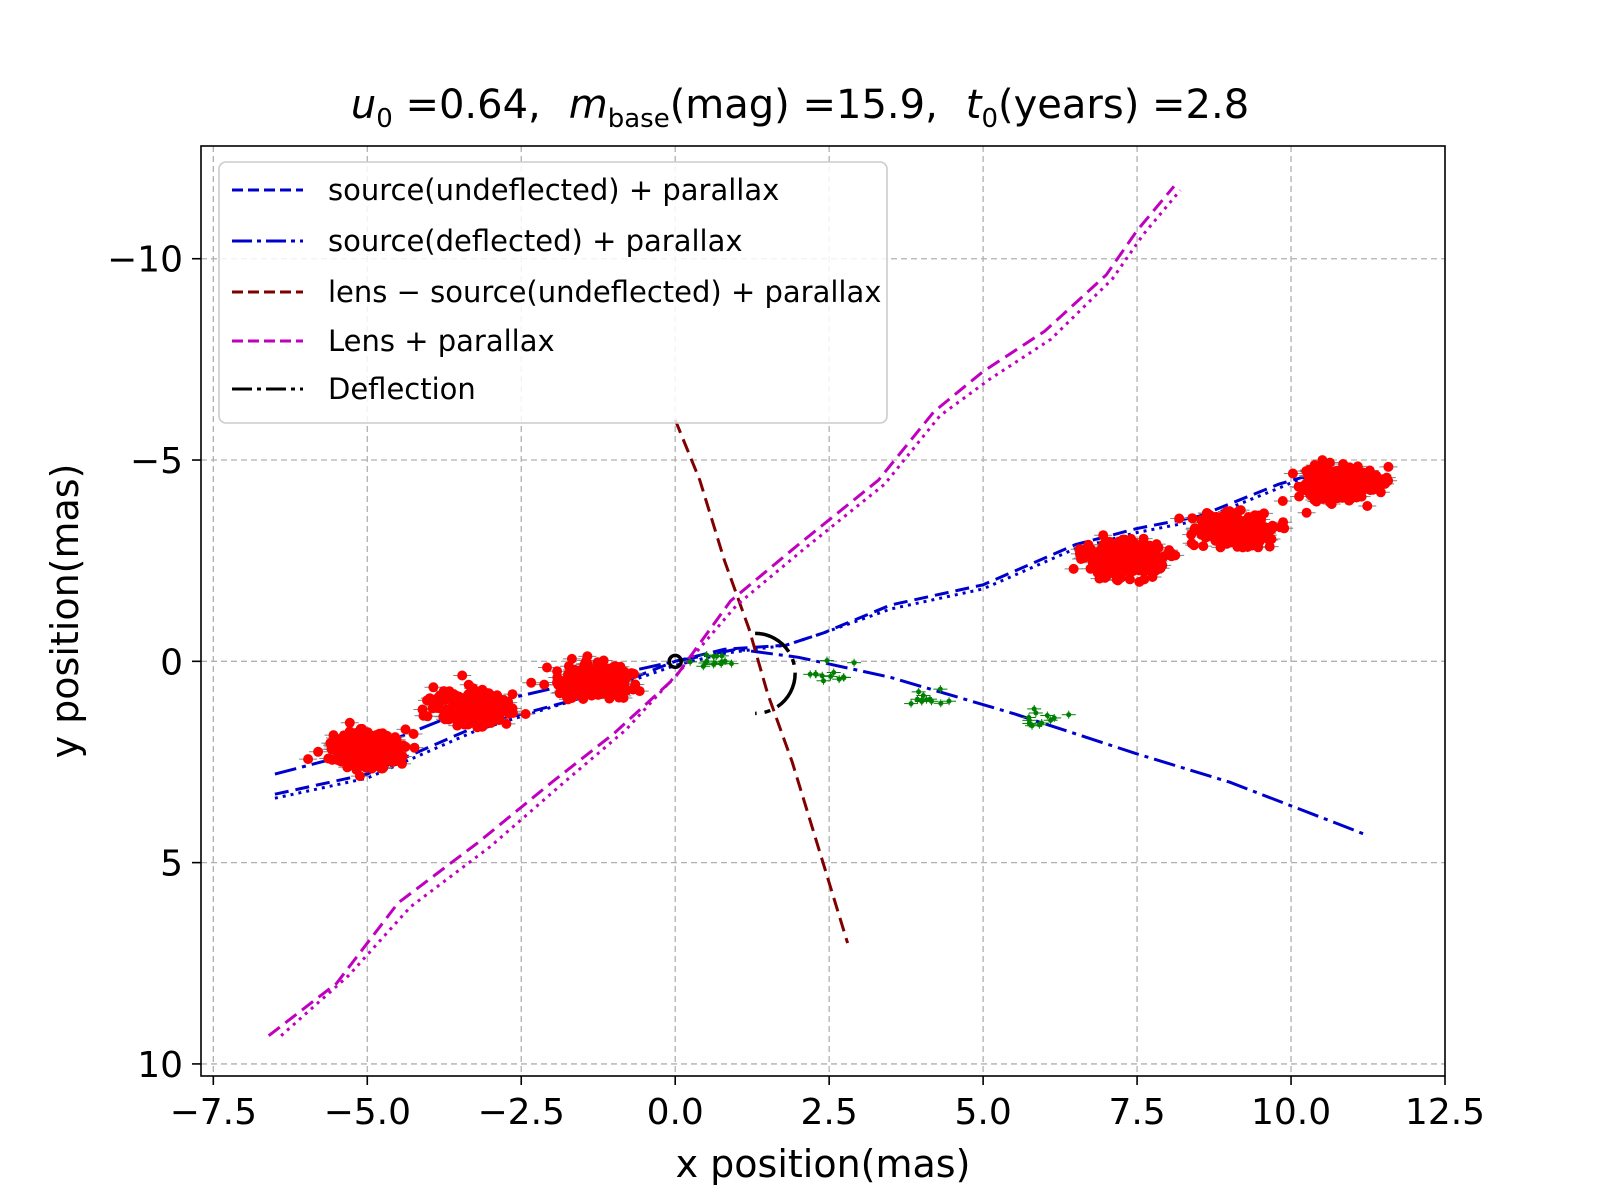 The width and height of the screenshot is (1600, 1200). I want to click on series-line, so click(761, 681).